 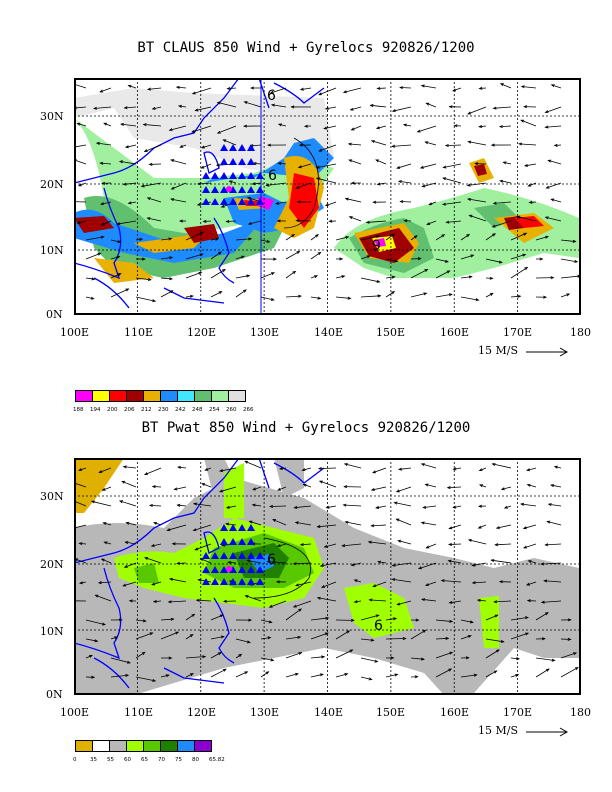 I want to click on panel2-gyre-symbol: 6, so click(x=378, y=626).